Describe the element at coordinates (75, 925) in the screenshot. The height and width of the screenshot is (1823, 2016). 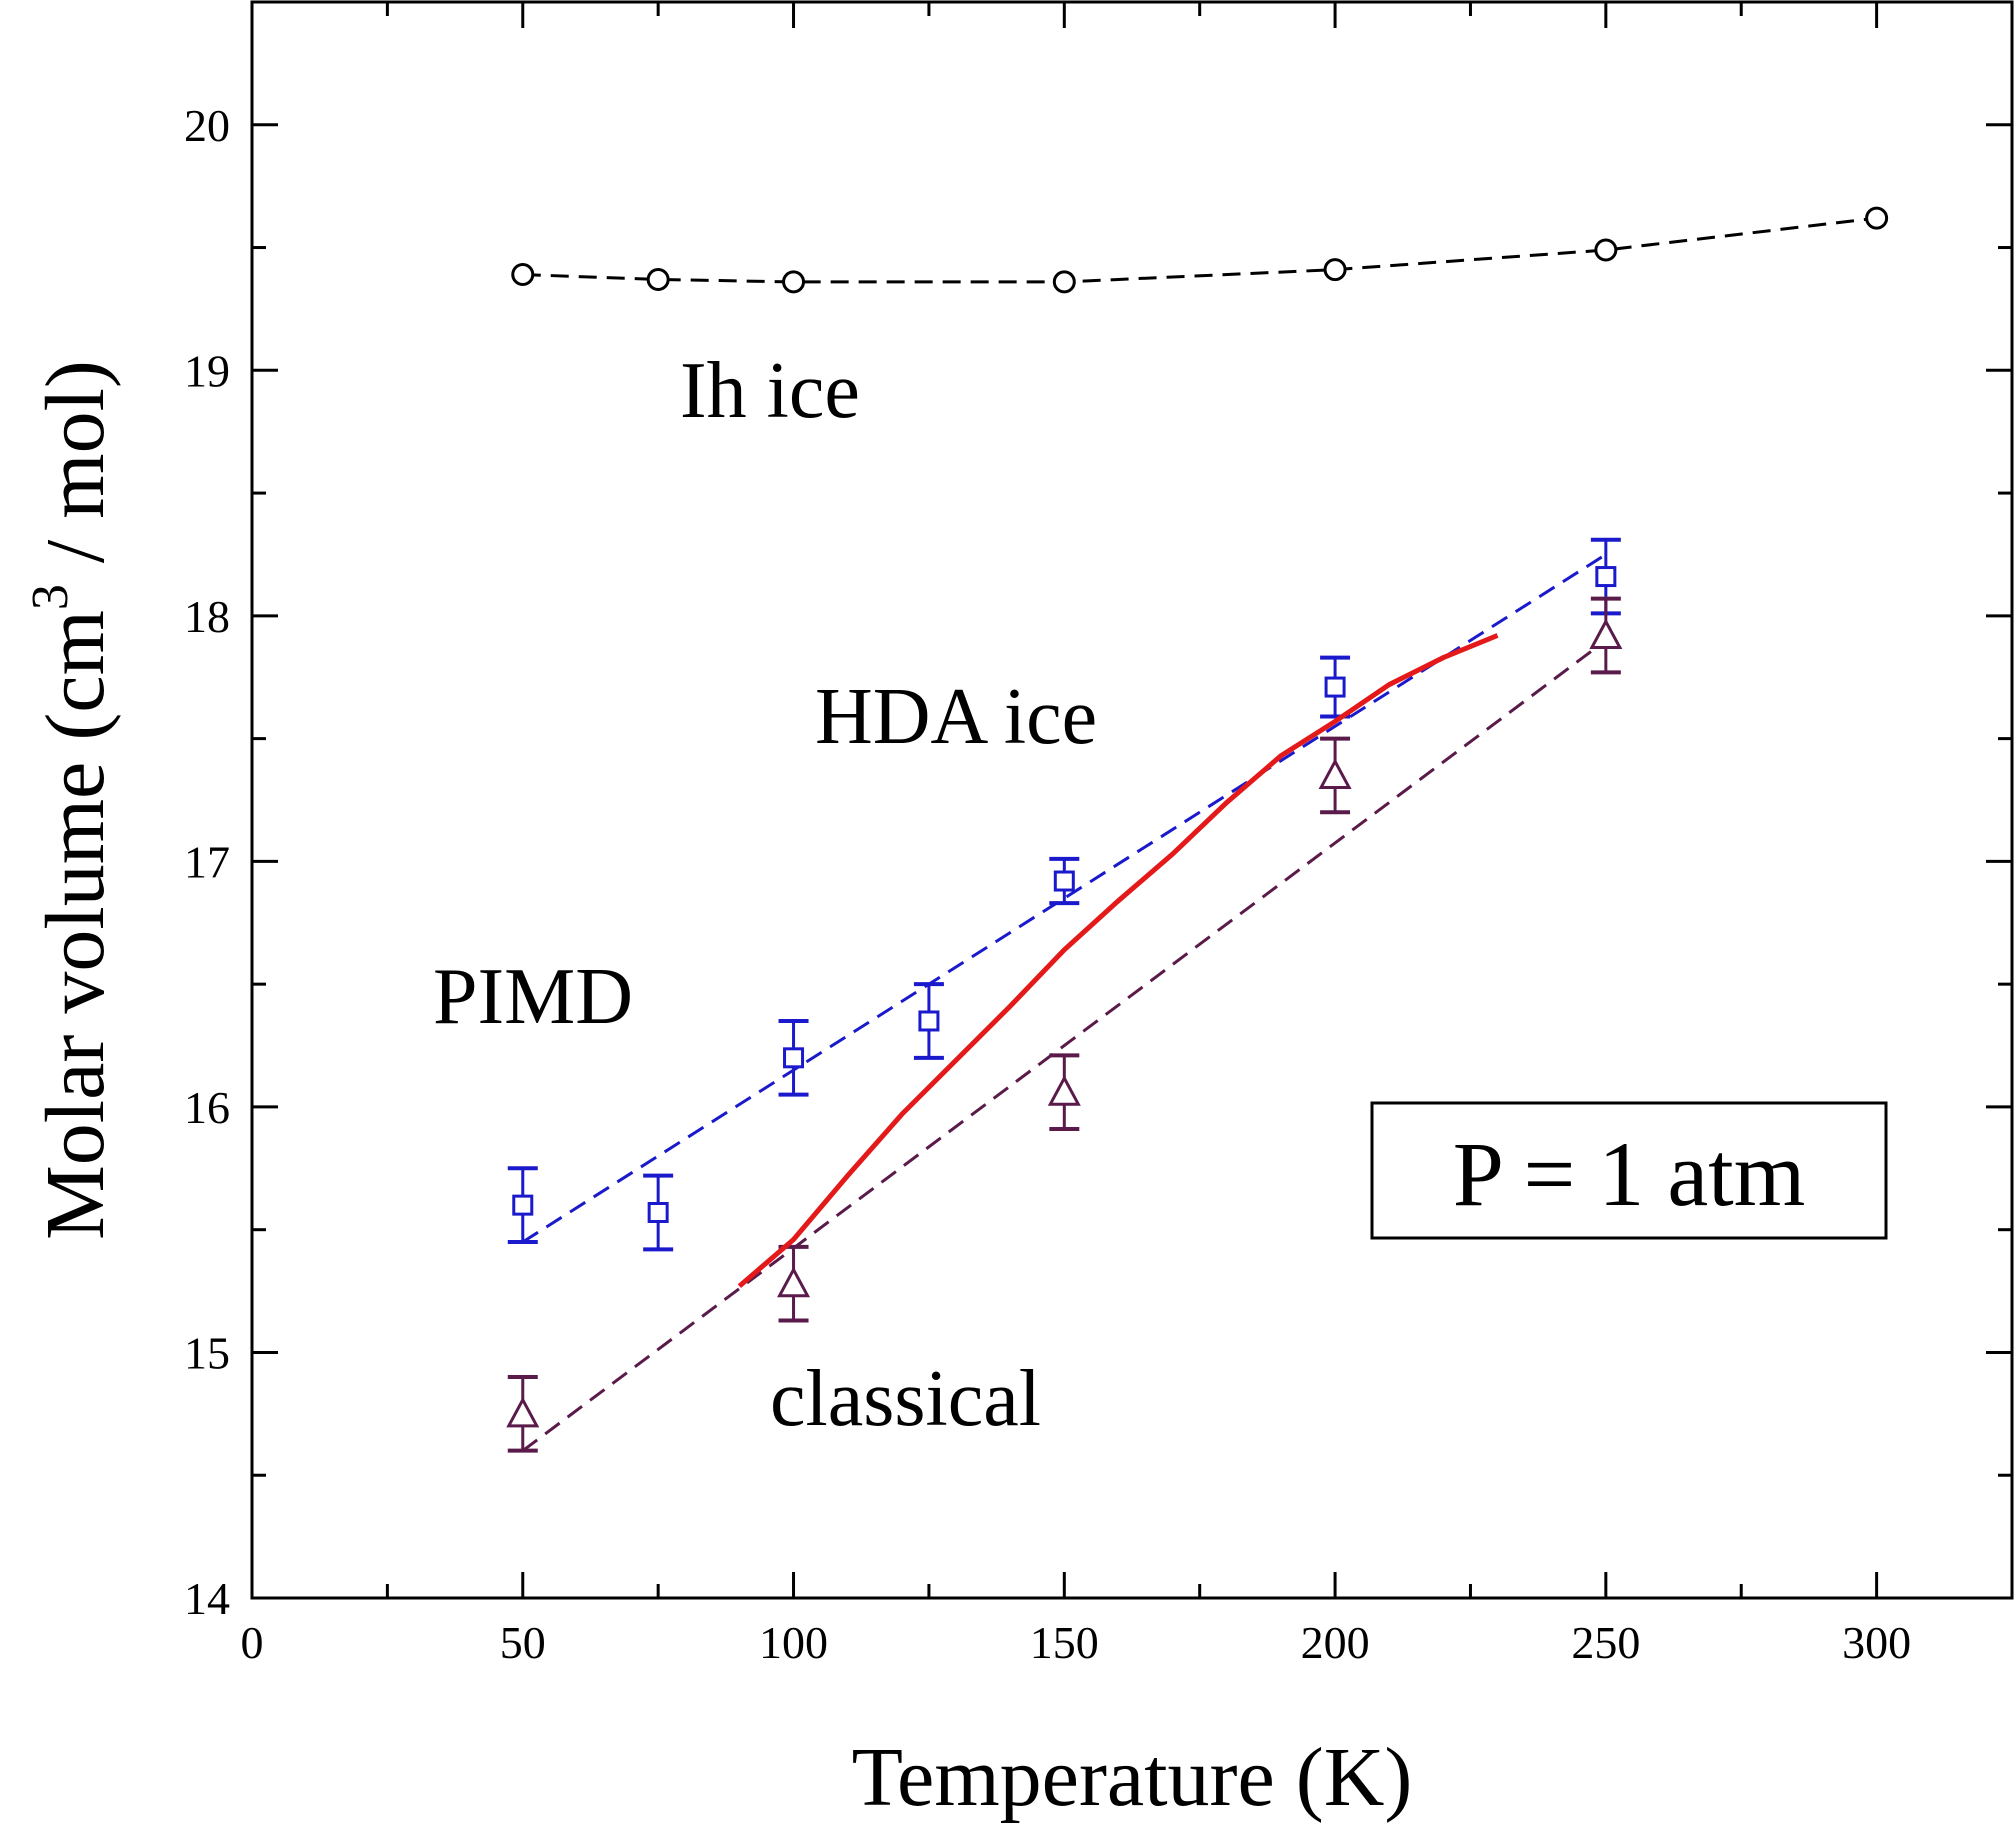
I see `y-axis-title-main: Molar volume (cm` at that location.